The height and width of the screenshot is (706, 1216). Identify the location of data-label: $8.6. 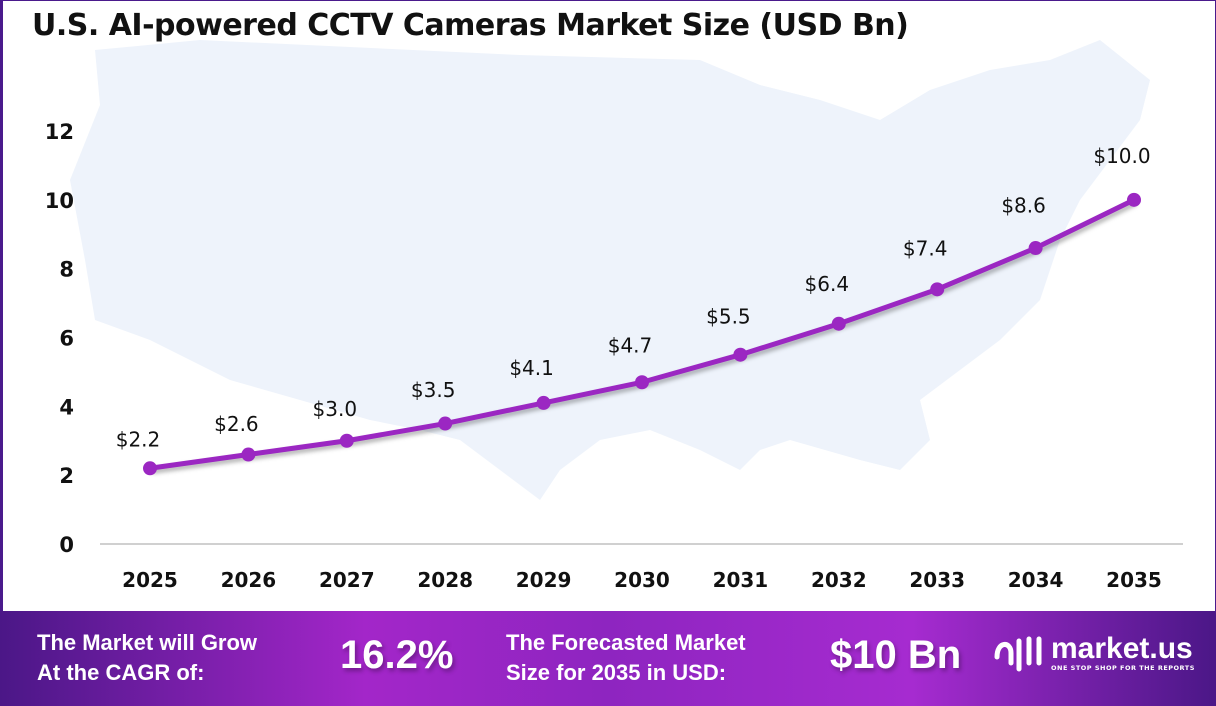
(1023, 206).